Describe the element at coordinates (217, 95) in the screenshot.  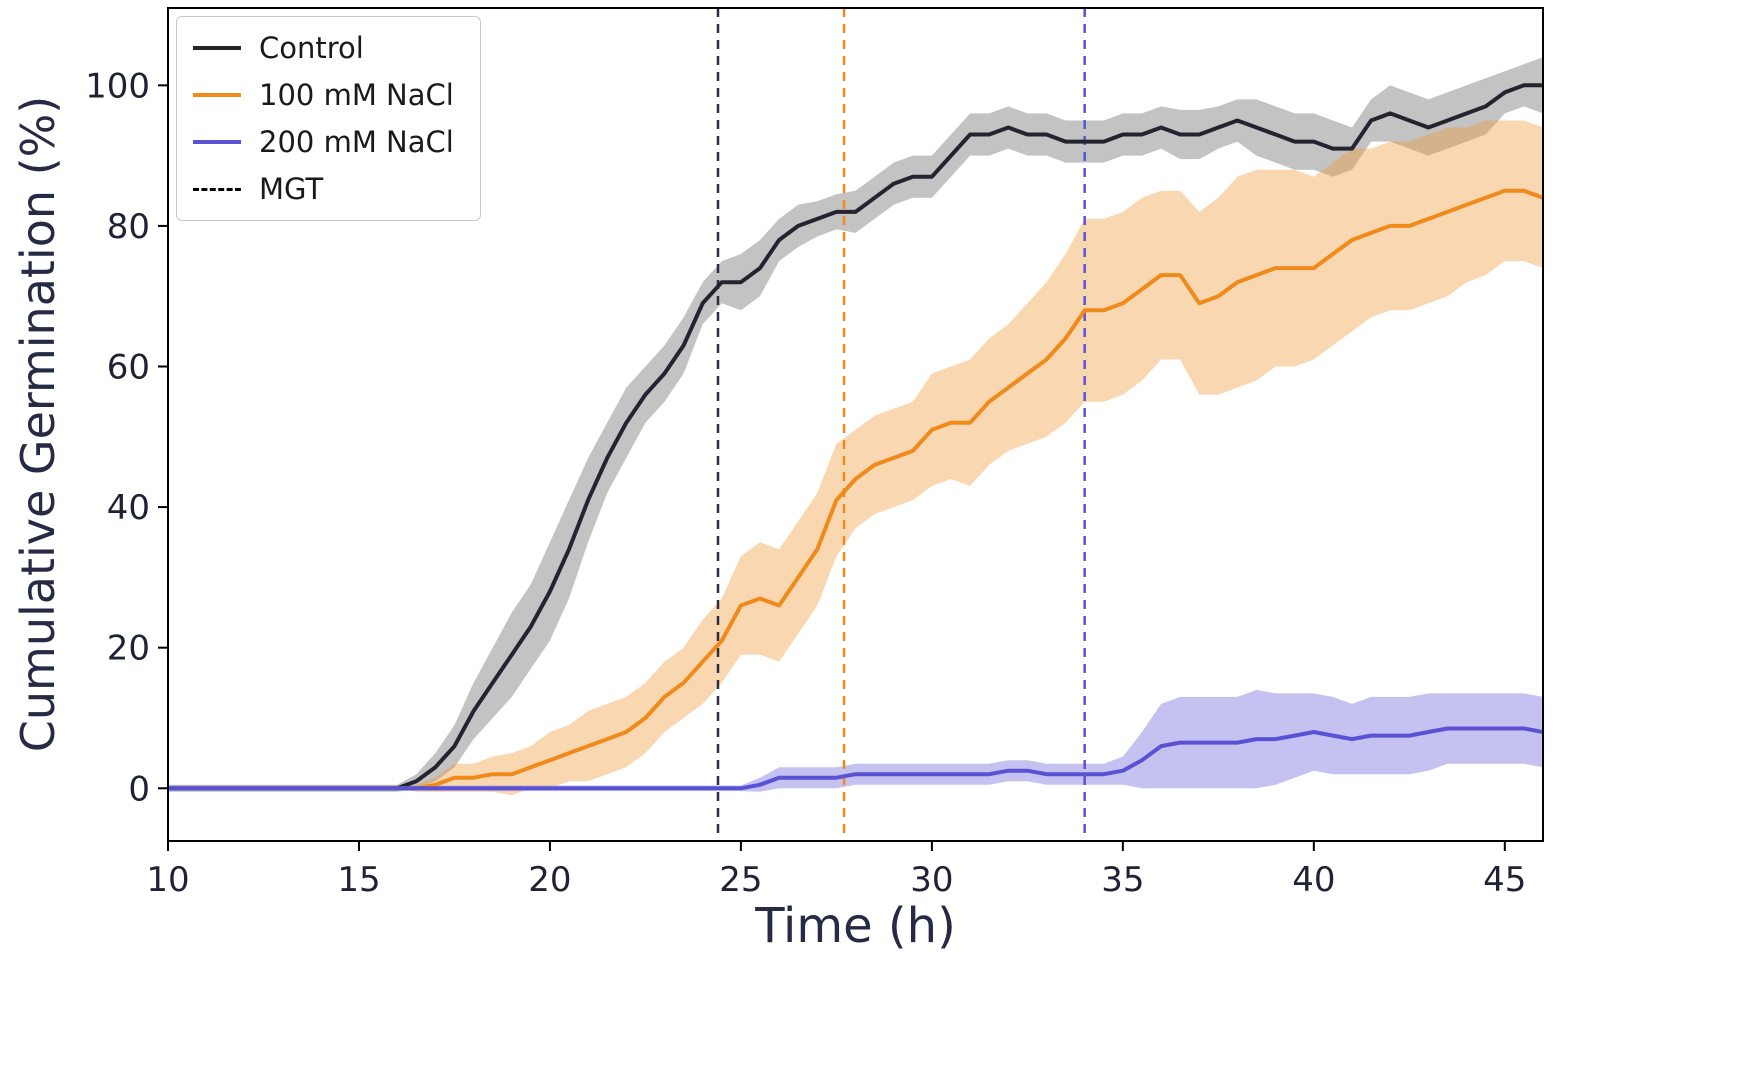
I see `nacl-100-line-swatch` at that location.